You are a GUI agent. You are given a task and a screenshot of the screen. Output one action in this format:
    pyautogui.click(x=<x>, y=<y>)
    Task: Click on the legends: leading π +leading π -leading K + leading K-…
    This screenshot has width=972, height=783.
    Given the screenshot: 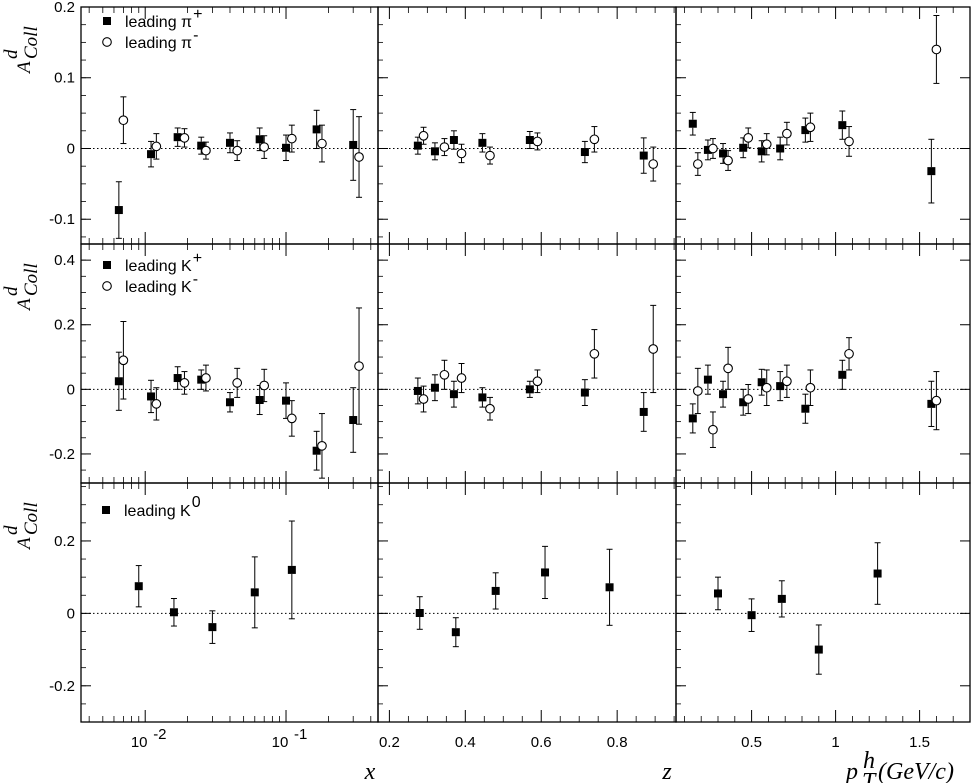 What is the action you would take?
    pyautogui.click(x=152, y=263)
    